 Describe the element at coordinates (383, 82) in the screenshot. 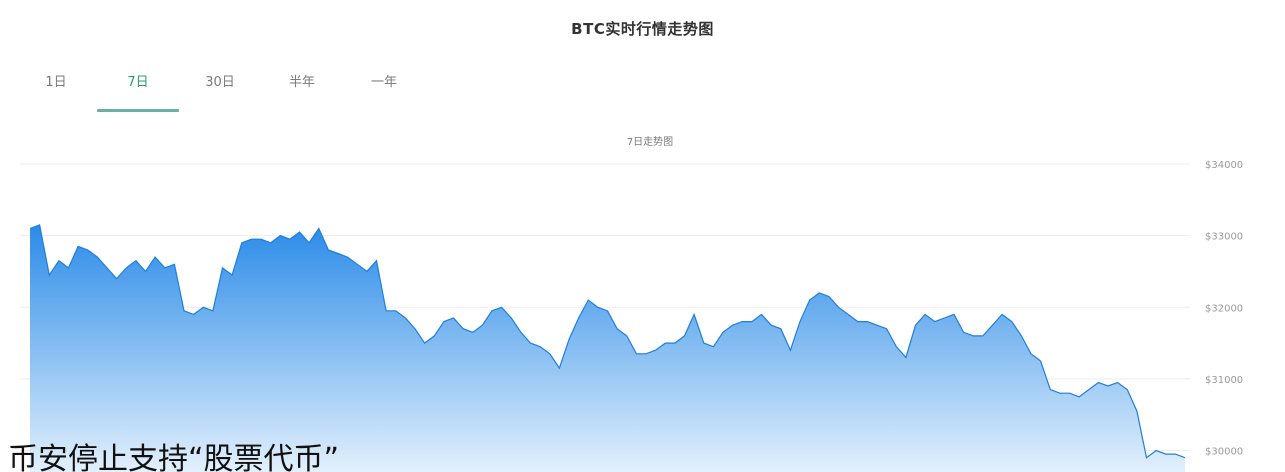

I see `tab-one-year: 一年` at that location.